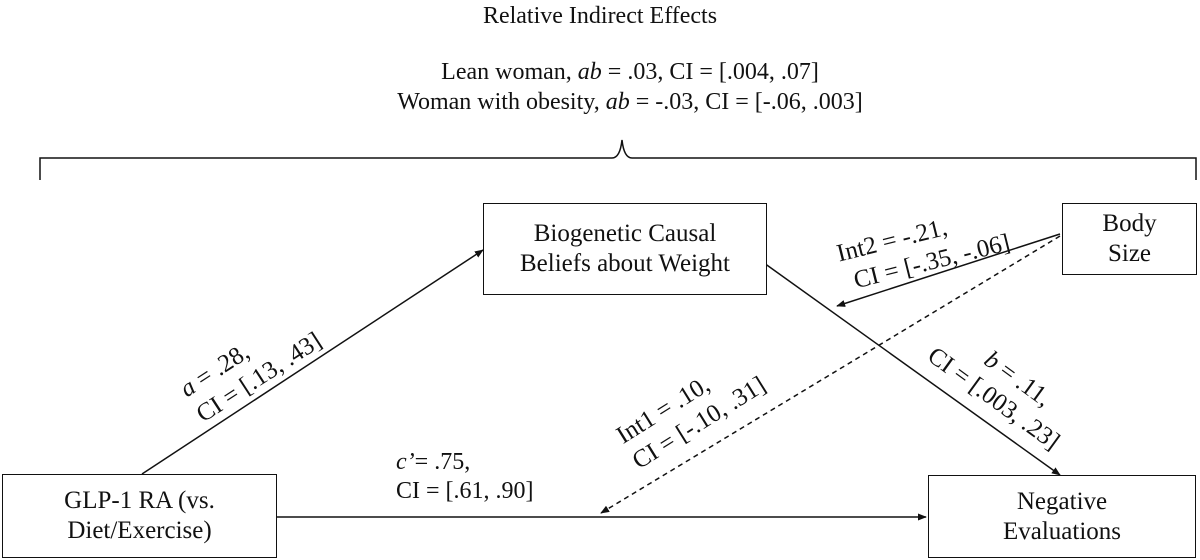 The height and width of the screenshot is (560, 1200). What do you see at coordinates (1062, 531) in the screenshot?
I see `outcome-label-line2: Evaluations` at bounding box center [1062, 531].